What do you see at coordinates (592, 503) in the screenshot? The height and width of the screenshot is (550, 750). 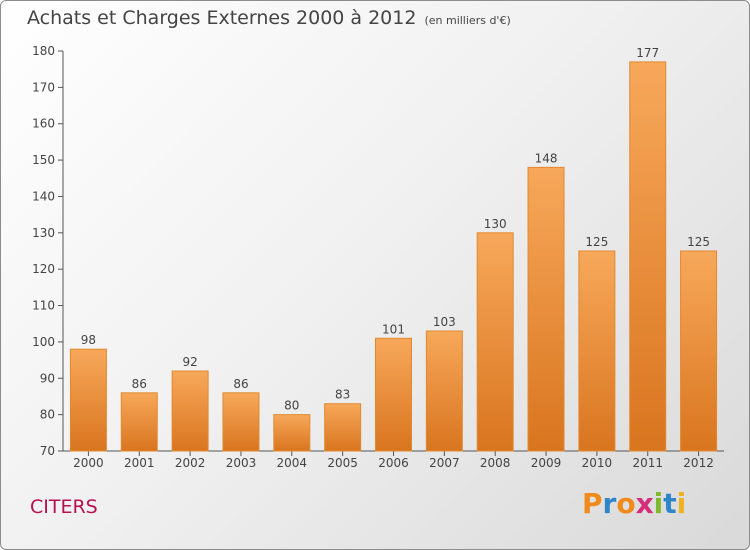 I see `logo-letter: P` at bounding box center [592, 503].